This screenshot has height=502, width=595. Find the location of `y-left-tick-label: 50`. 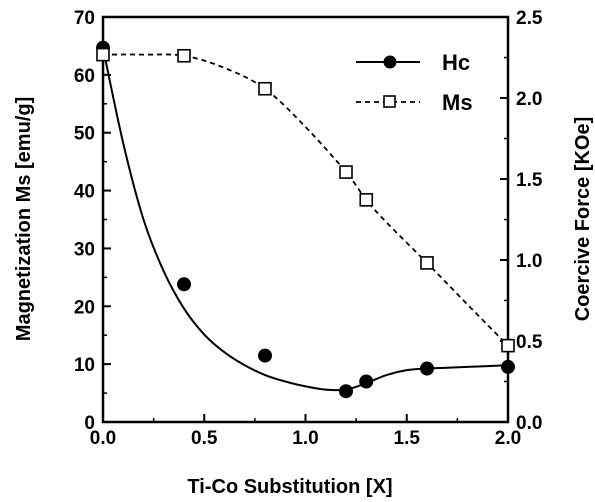

y-left-tick-label: 50 is located at coordinates (84, 134).